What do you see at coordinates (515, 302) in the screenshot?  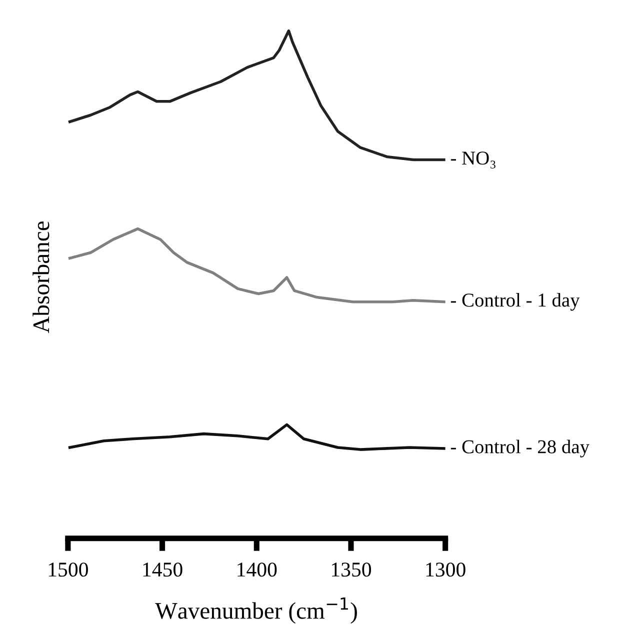 I see `series-label: - Control - 1 day` at bounding box center [515, 302].